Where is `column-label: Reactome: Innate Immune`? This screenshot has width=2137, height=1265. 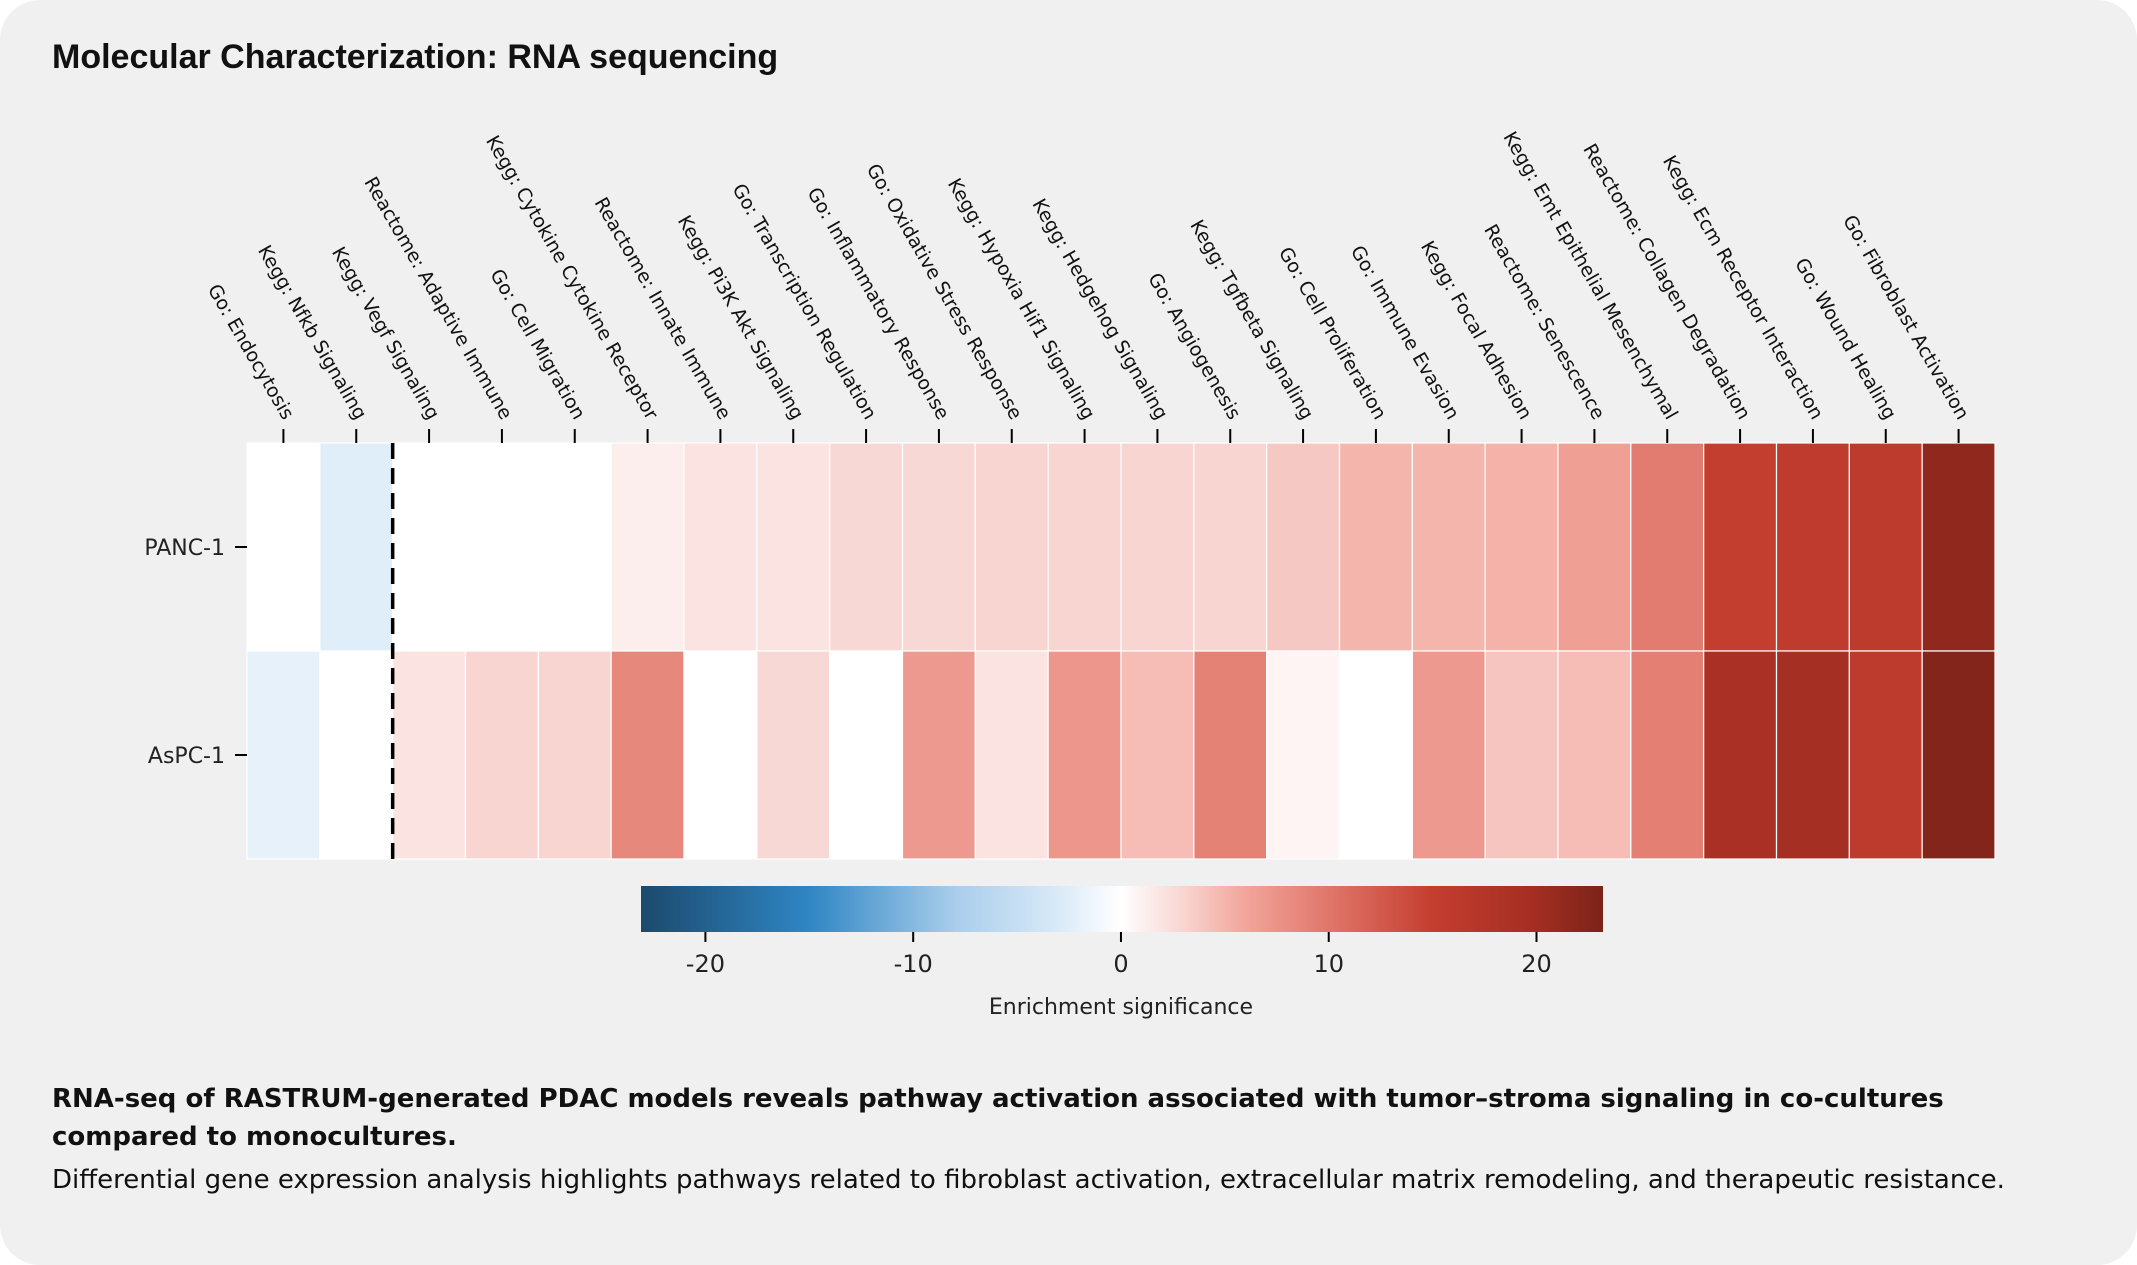 column-label: Reactome: Innate Immune is located at coordinates (662, 309).